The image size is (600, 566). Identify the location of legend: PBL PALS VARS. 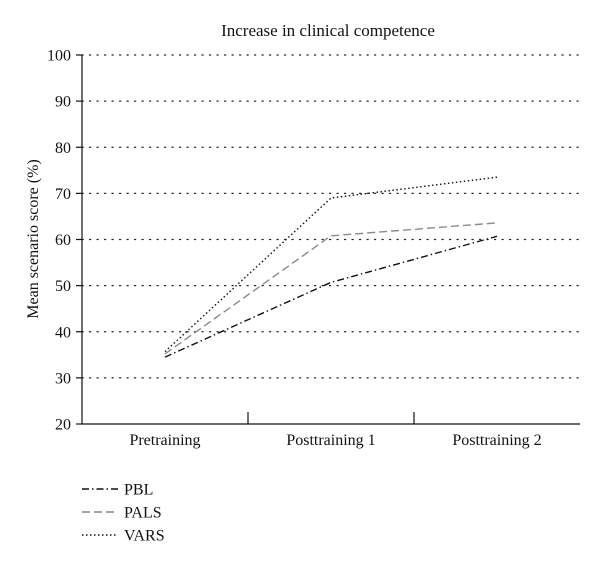
(123, 513).